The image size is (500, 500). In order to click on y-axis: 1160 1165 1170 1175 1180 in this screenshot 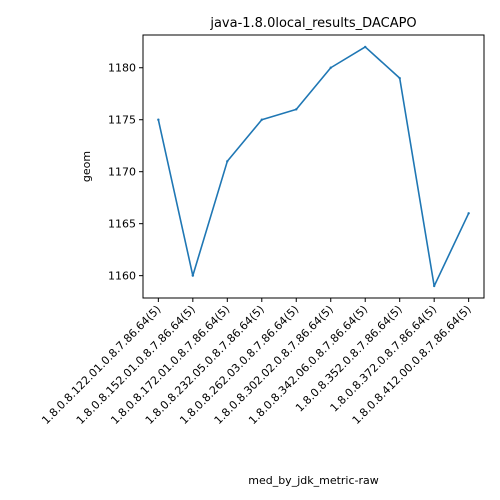, I will do `click(125, 172)`.